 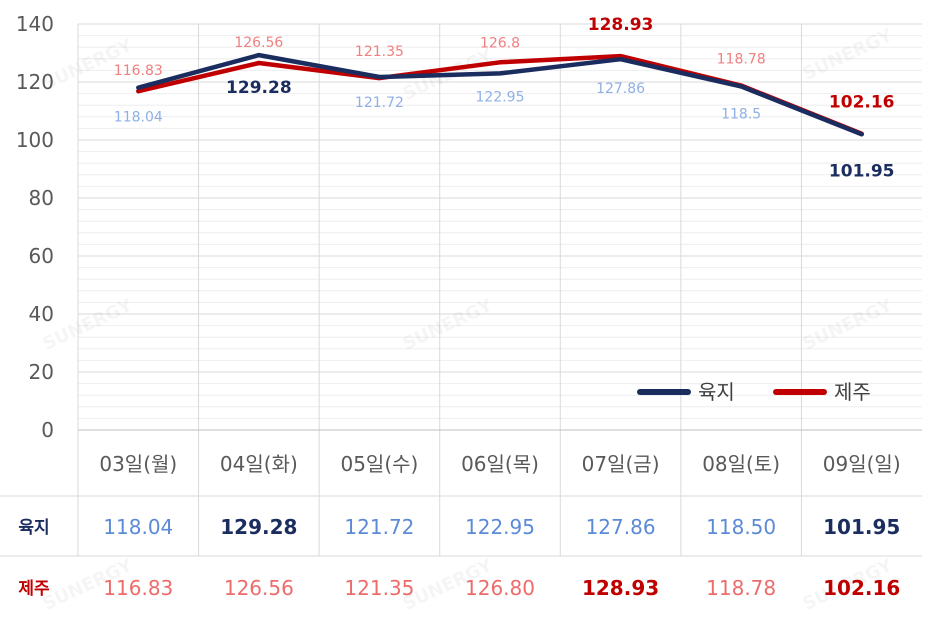 What do you see at coordinates (741, 60) in the screenshot?
I see `data-label: 118.78` at bounding box center [741, 60].